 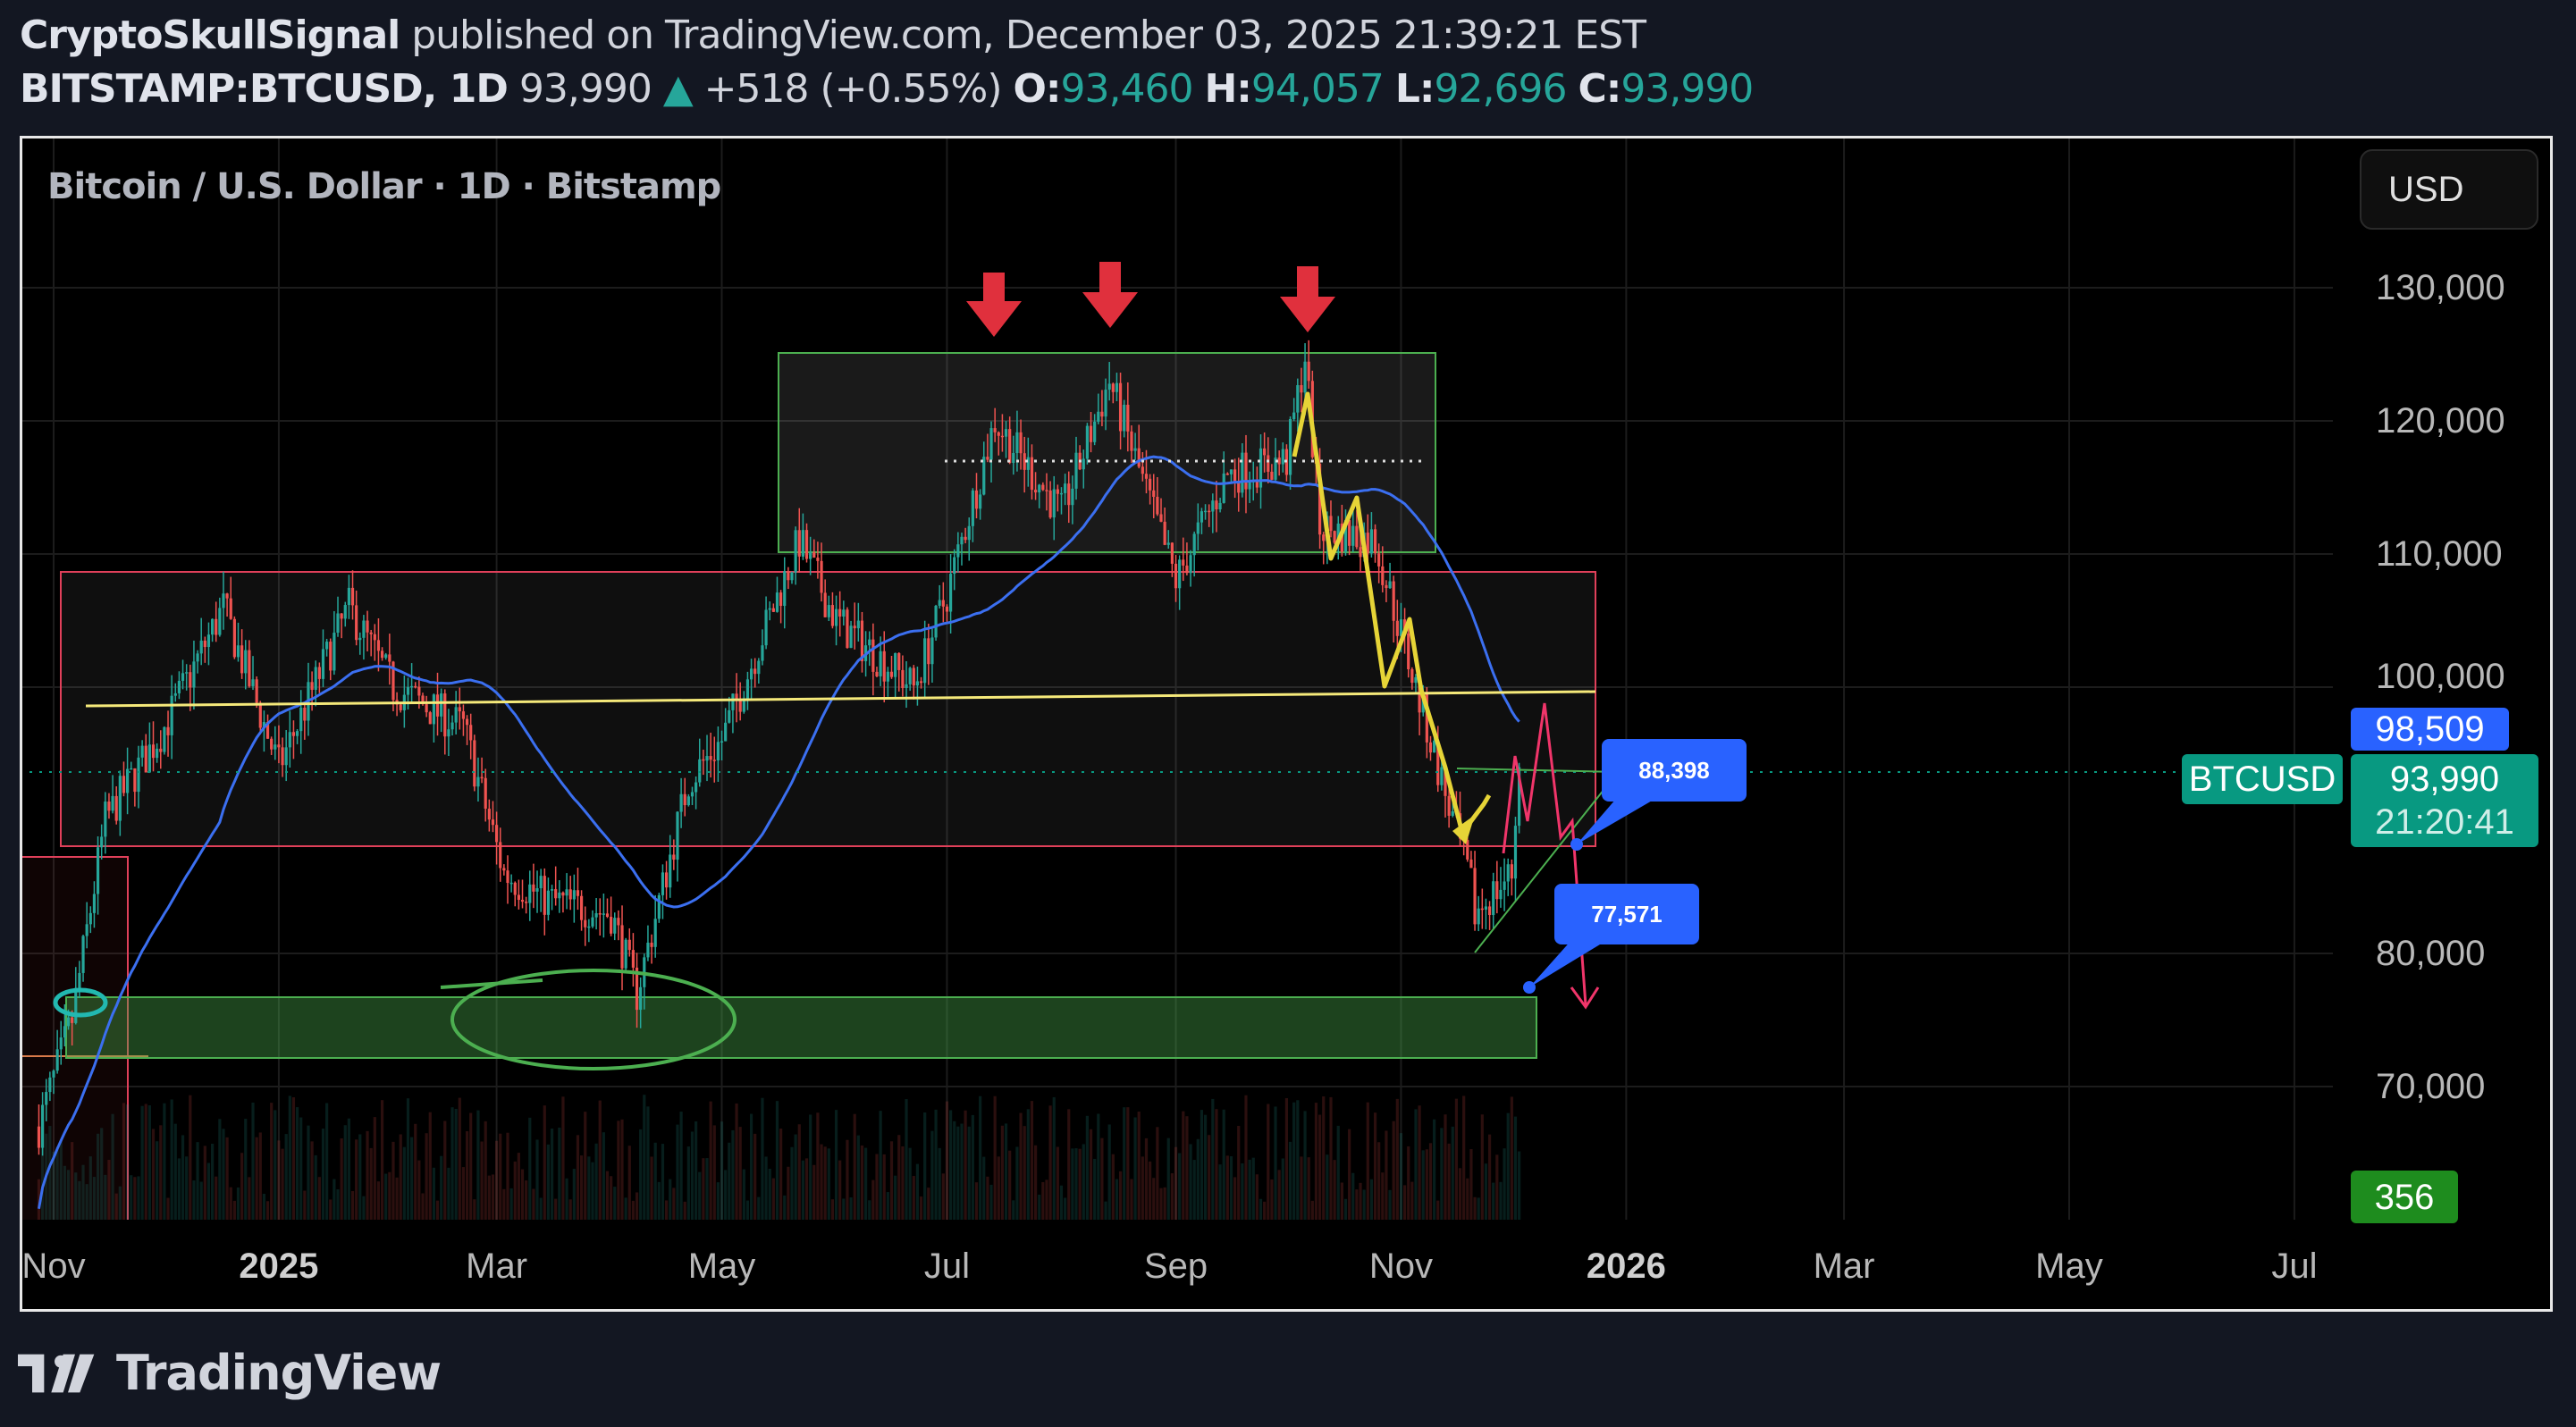 What do you see at coordinates (801, 1027) in the screenshot?
I see `support-zone` at bounding box center [801, 1027].